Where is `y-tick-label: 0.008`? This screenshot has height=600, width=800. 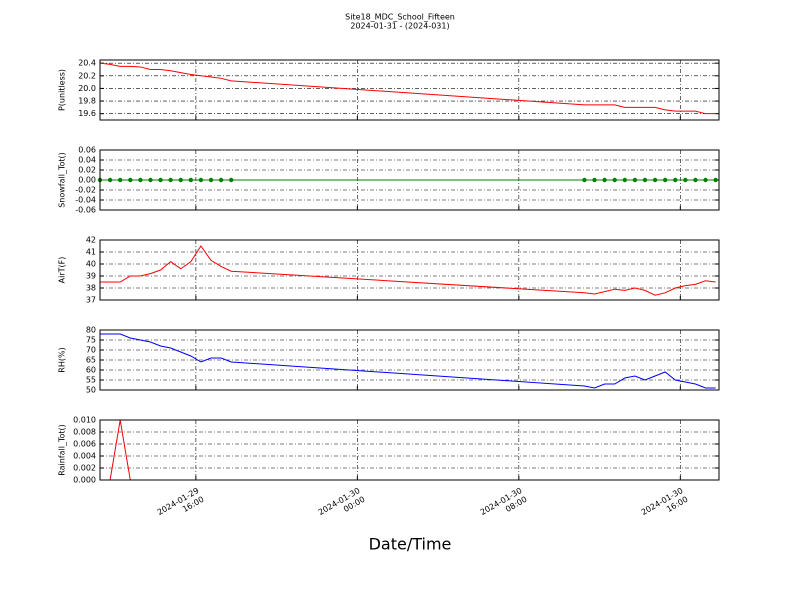
y-tick-label: 0.008 is located at coordinates (84, 432).